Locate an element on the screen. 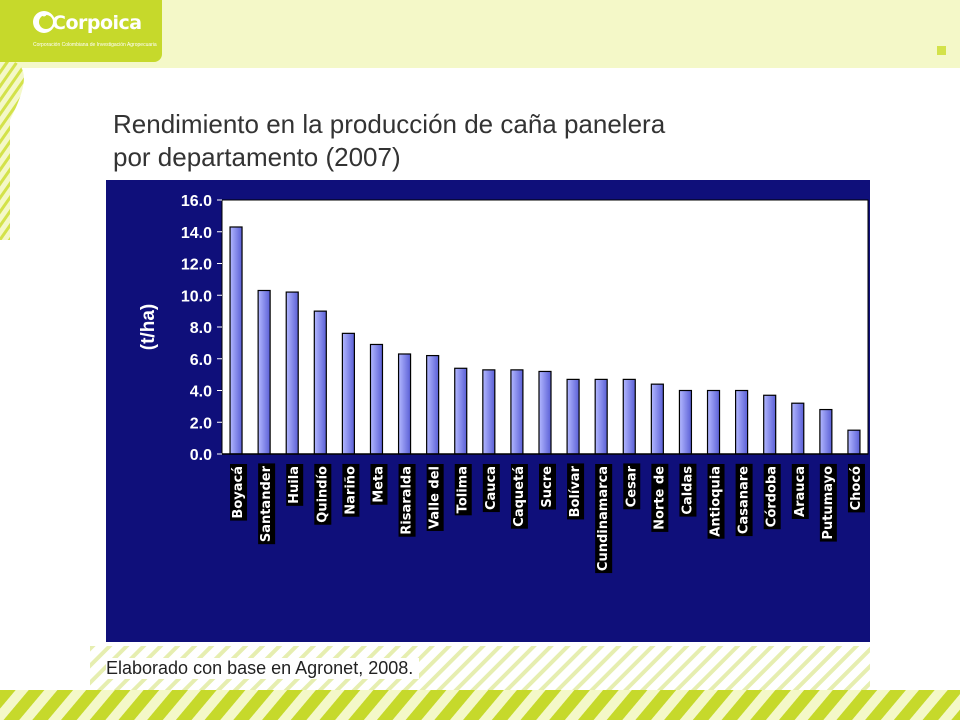  x-tick-label: Nariño is located at coordinates (350, 490).